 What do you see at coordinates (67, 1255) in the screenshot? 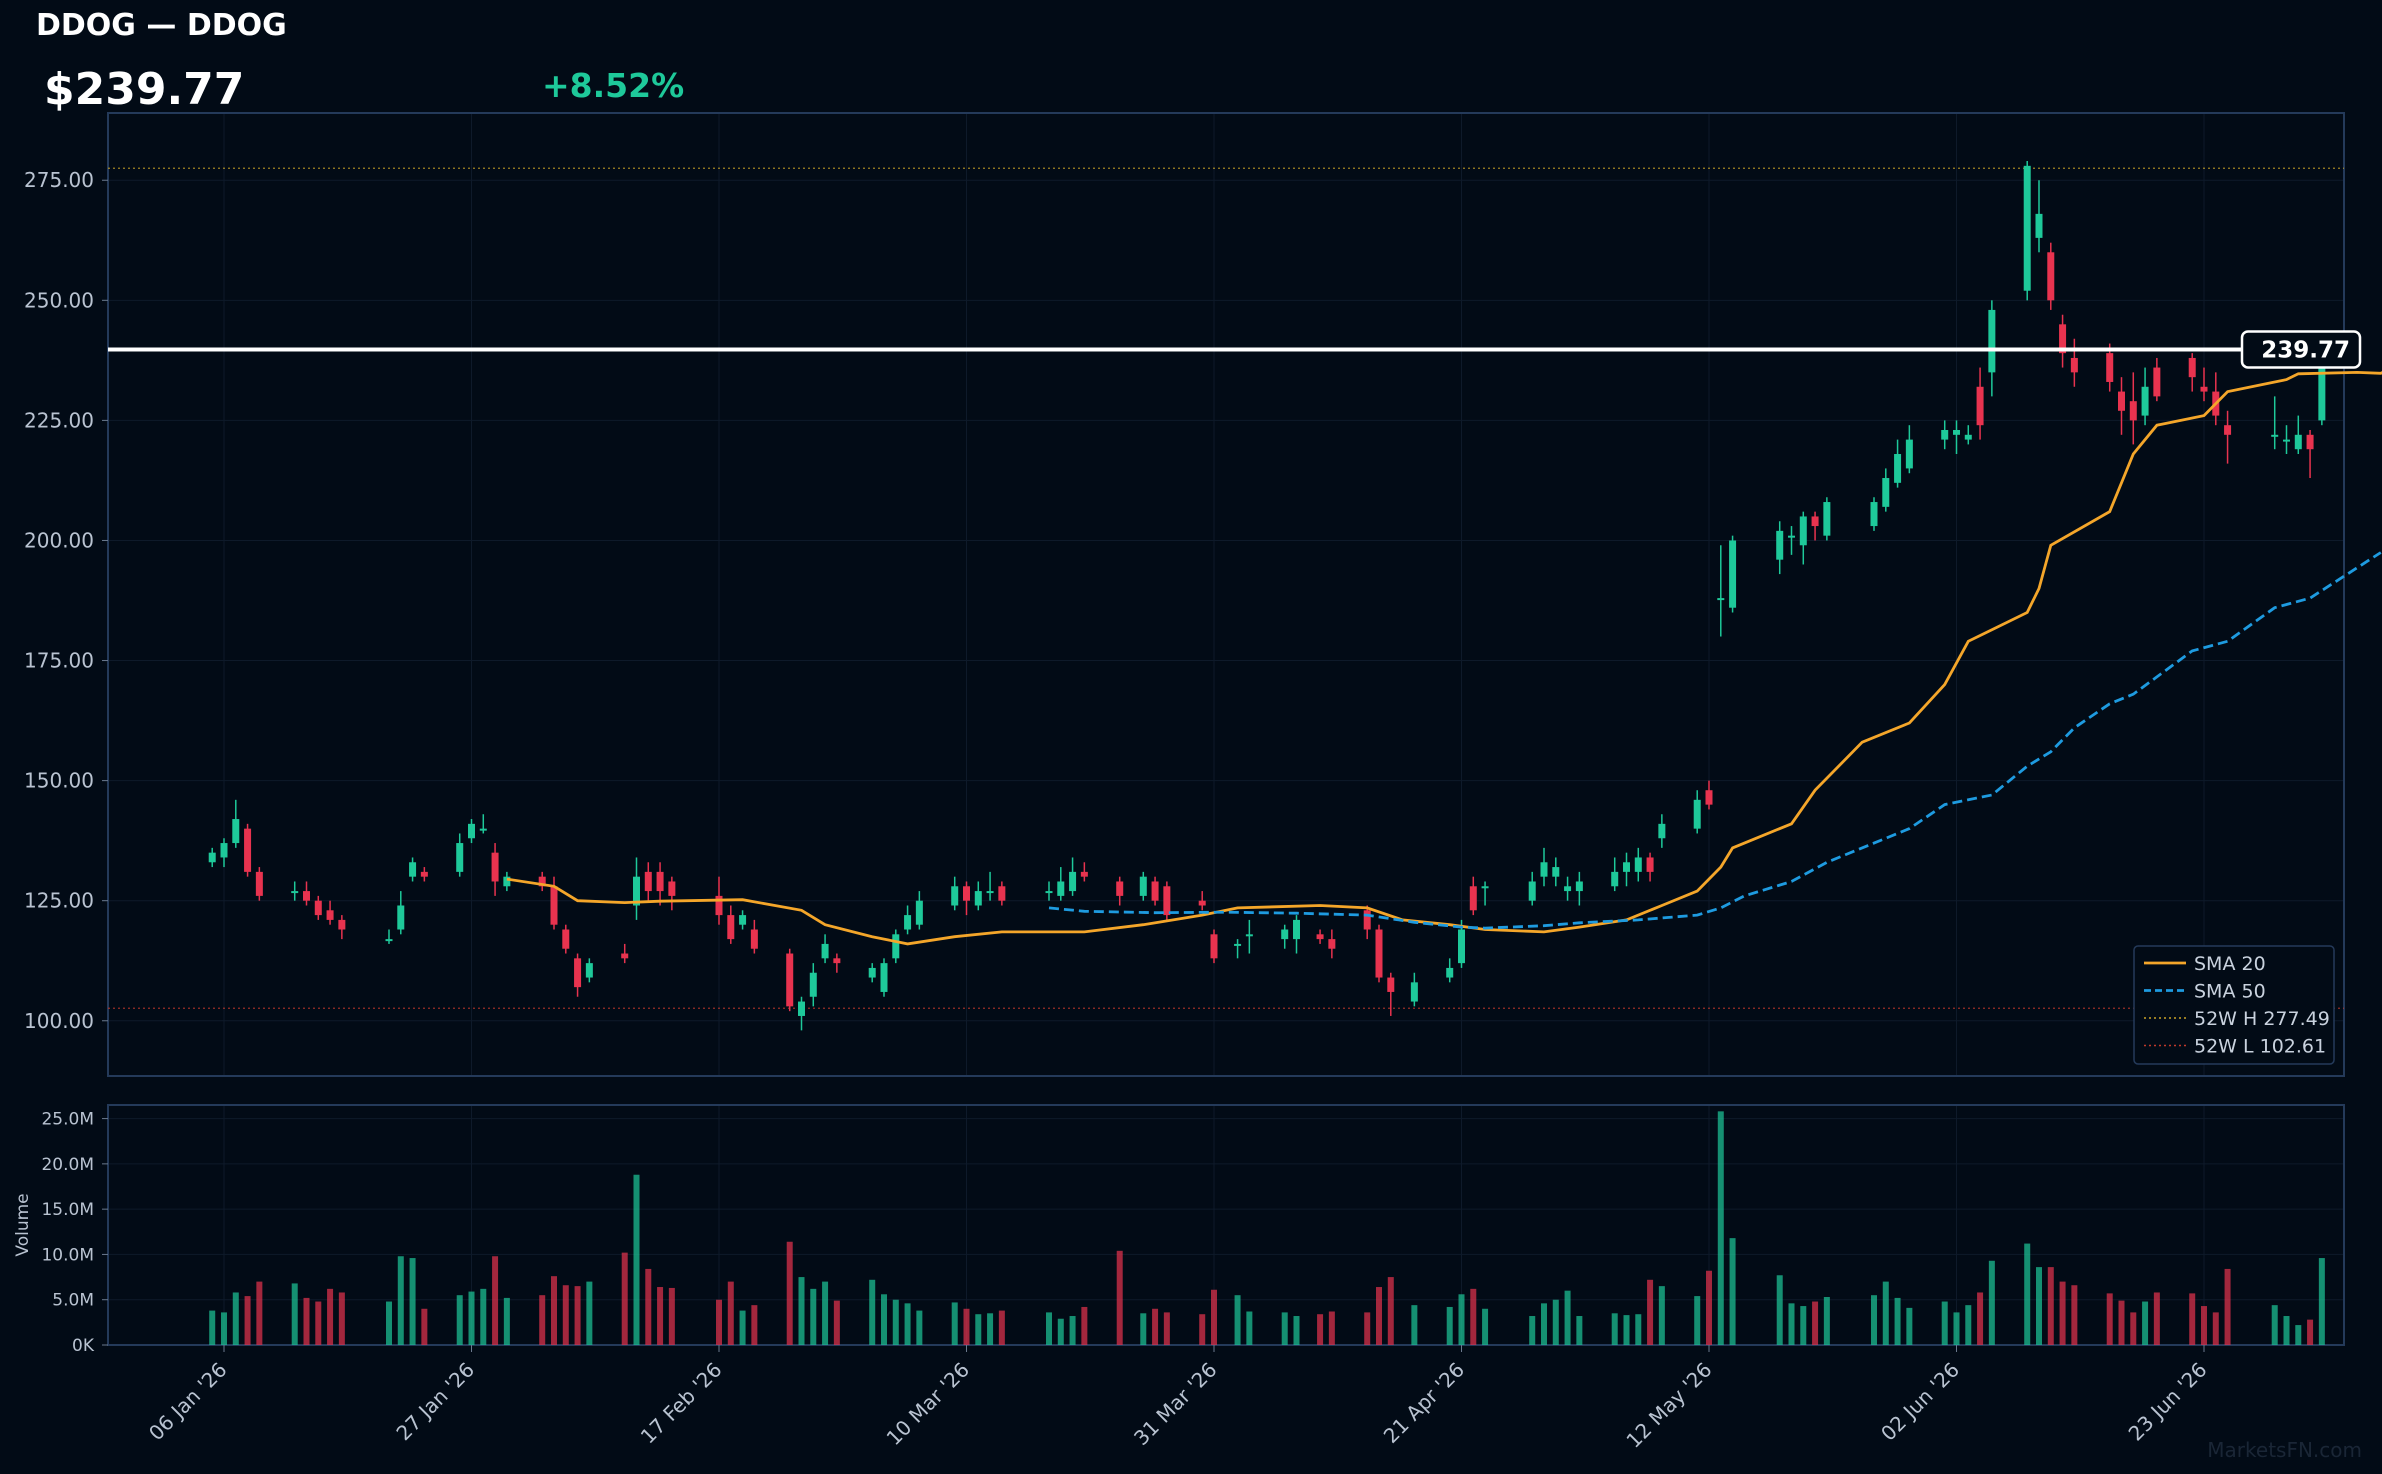
I see `volume-tick-label: 10.0M` at bounding box center [67, 1255].